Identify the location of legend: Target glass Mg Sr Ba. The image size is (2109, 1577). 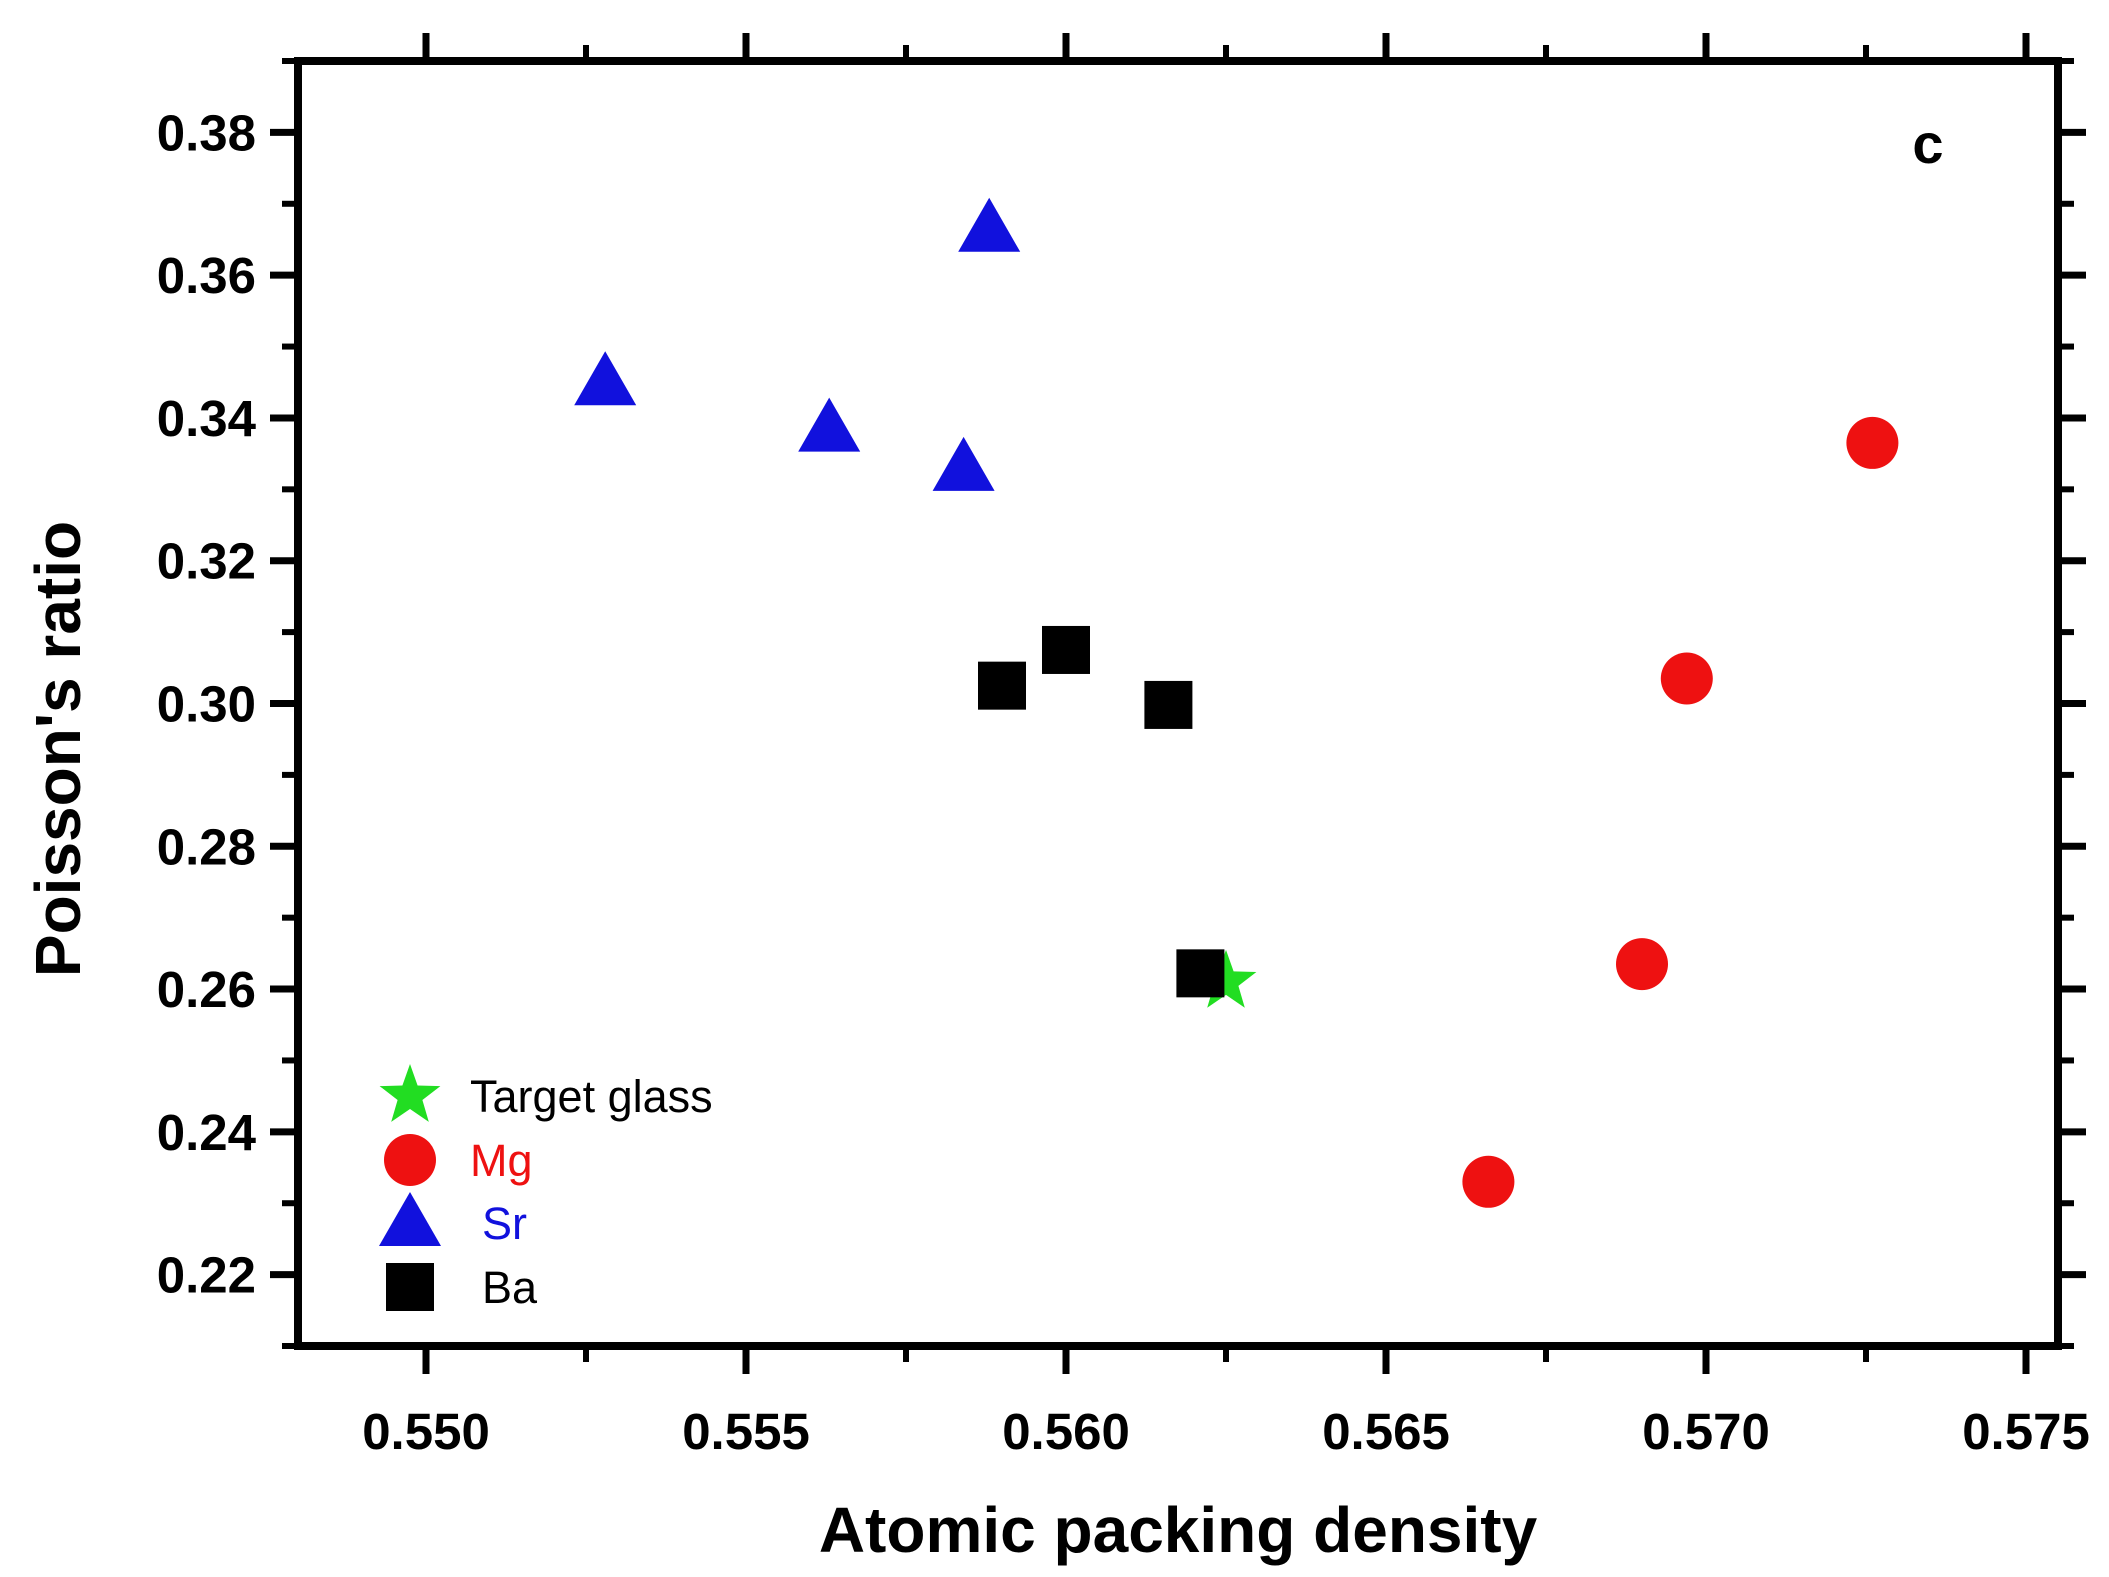
(546, 1188).